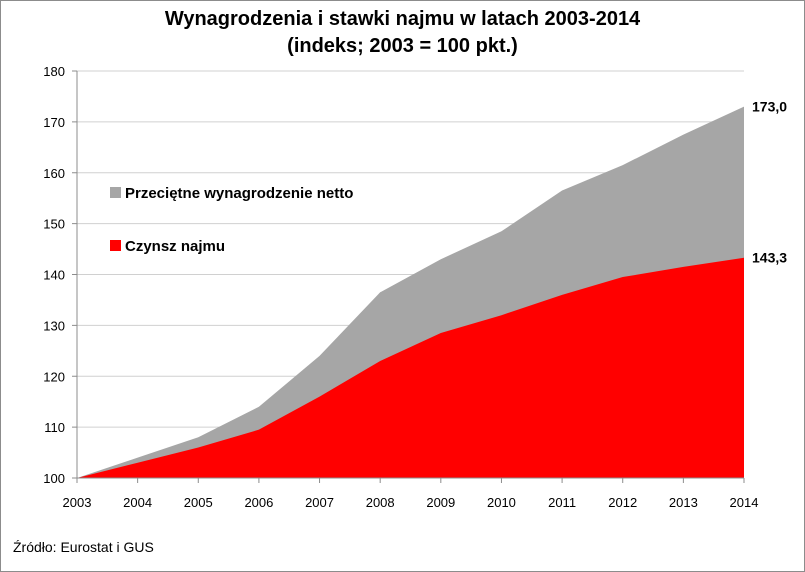 This screenshot has width=805, height=572. Describe the element at coordinates (77, 502) in the screenshot. I see `x-tick-label-2003: 2003` at that location.